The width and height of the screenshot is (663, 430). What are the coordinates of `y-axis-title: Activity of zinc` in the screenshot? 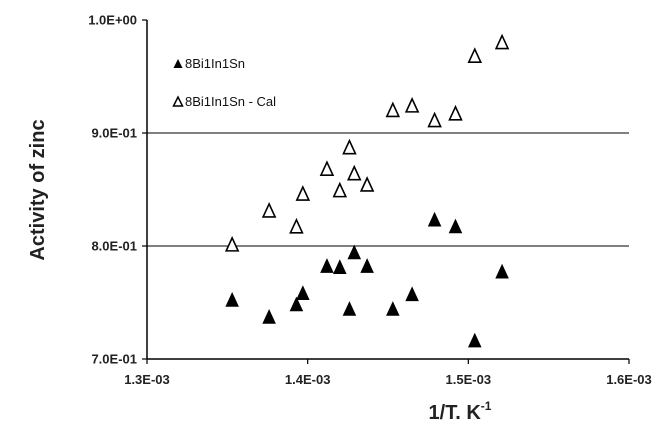 It's located at (38, 189).